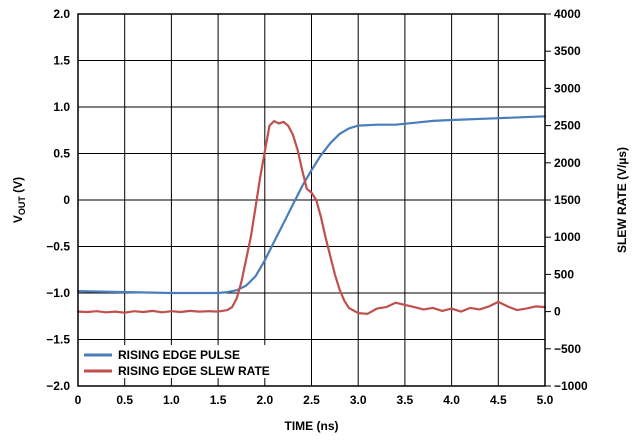  I want to click on y-left-tick-label: 2.0, so click(61, 14).